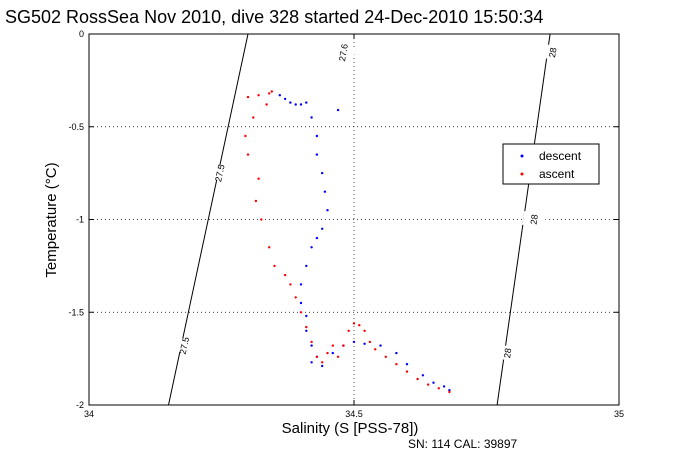 Image resolution: width=681 pixels, height=454 pixels. Describe the element at coordinates (522, 156) in the screenshot. I see `legend-marker-descent` at that location.